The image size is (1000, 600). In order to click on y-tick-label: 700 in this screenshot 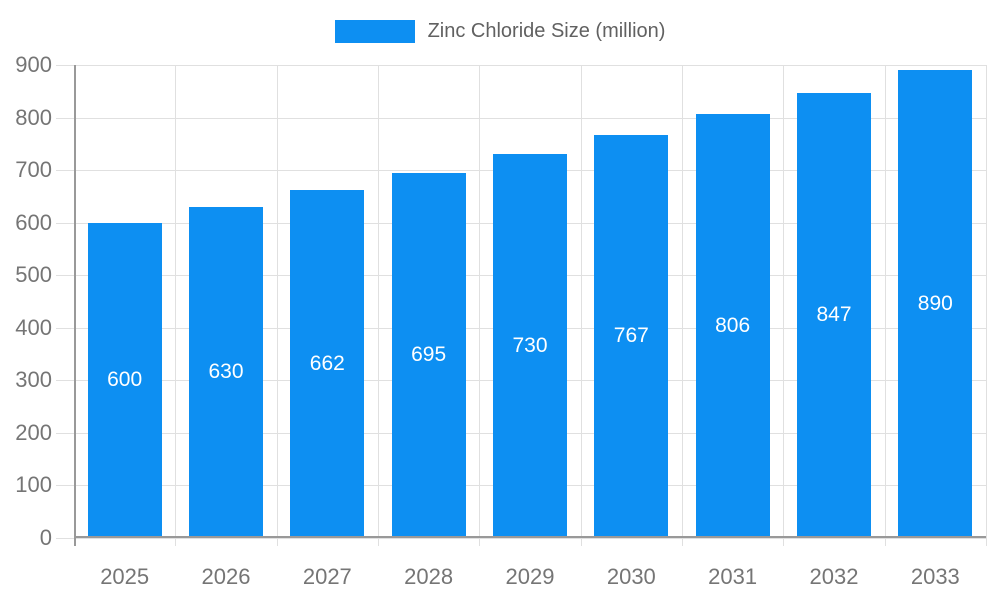, I will do `click(33, 169)`.